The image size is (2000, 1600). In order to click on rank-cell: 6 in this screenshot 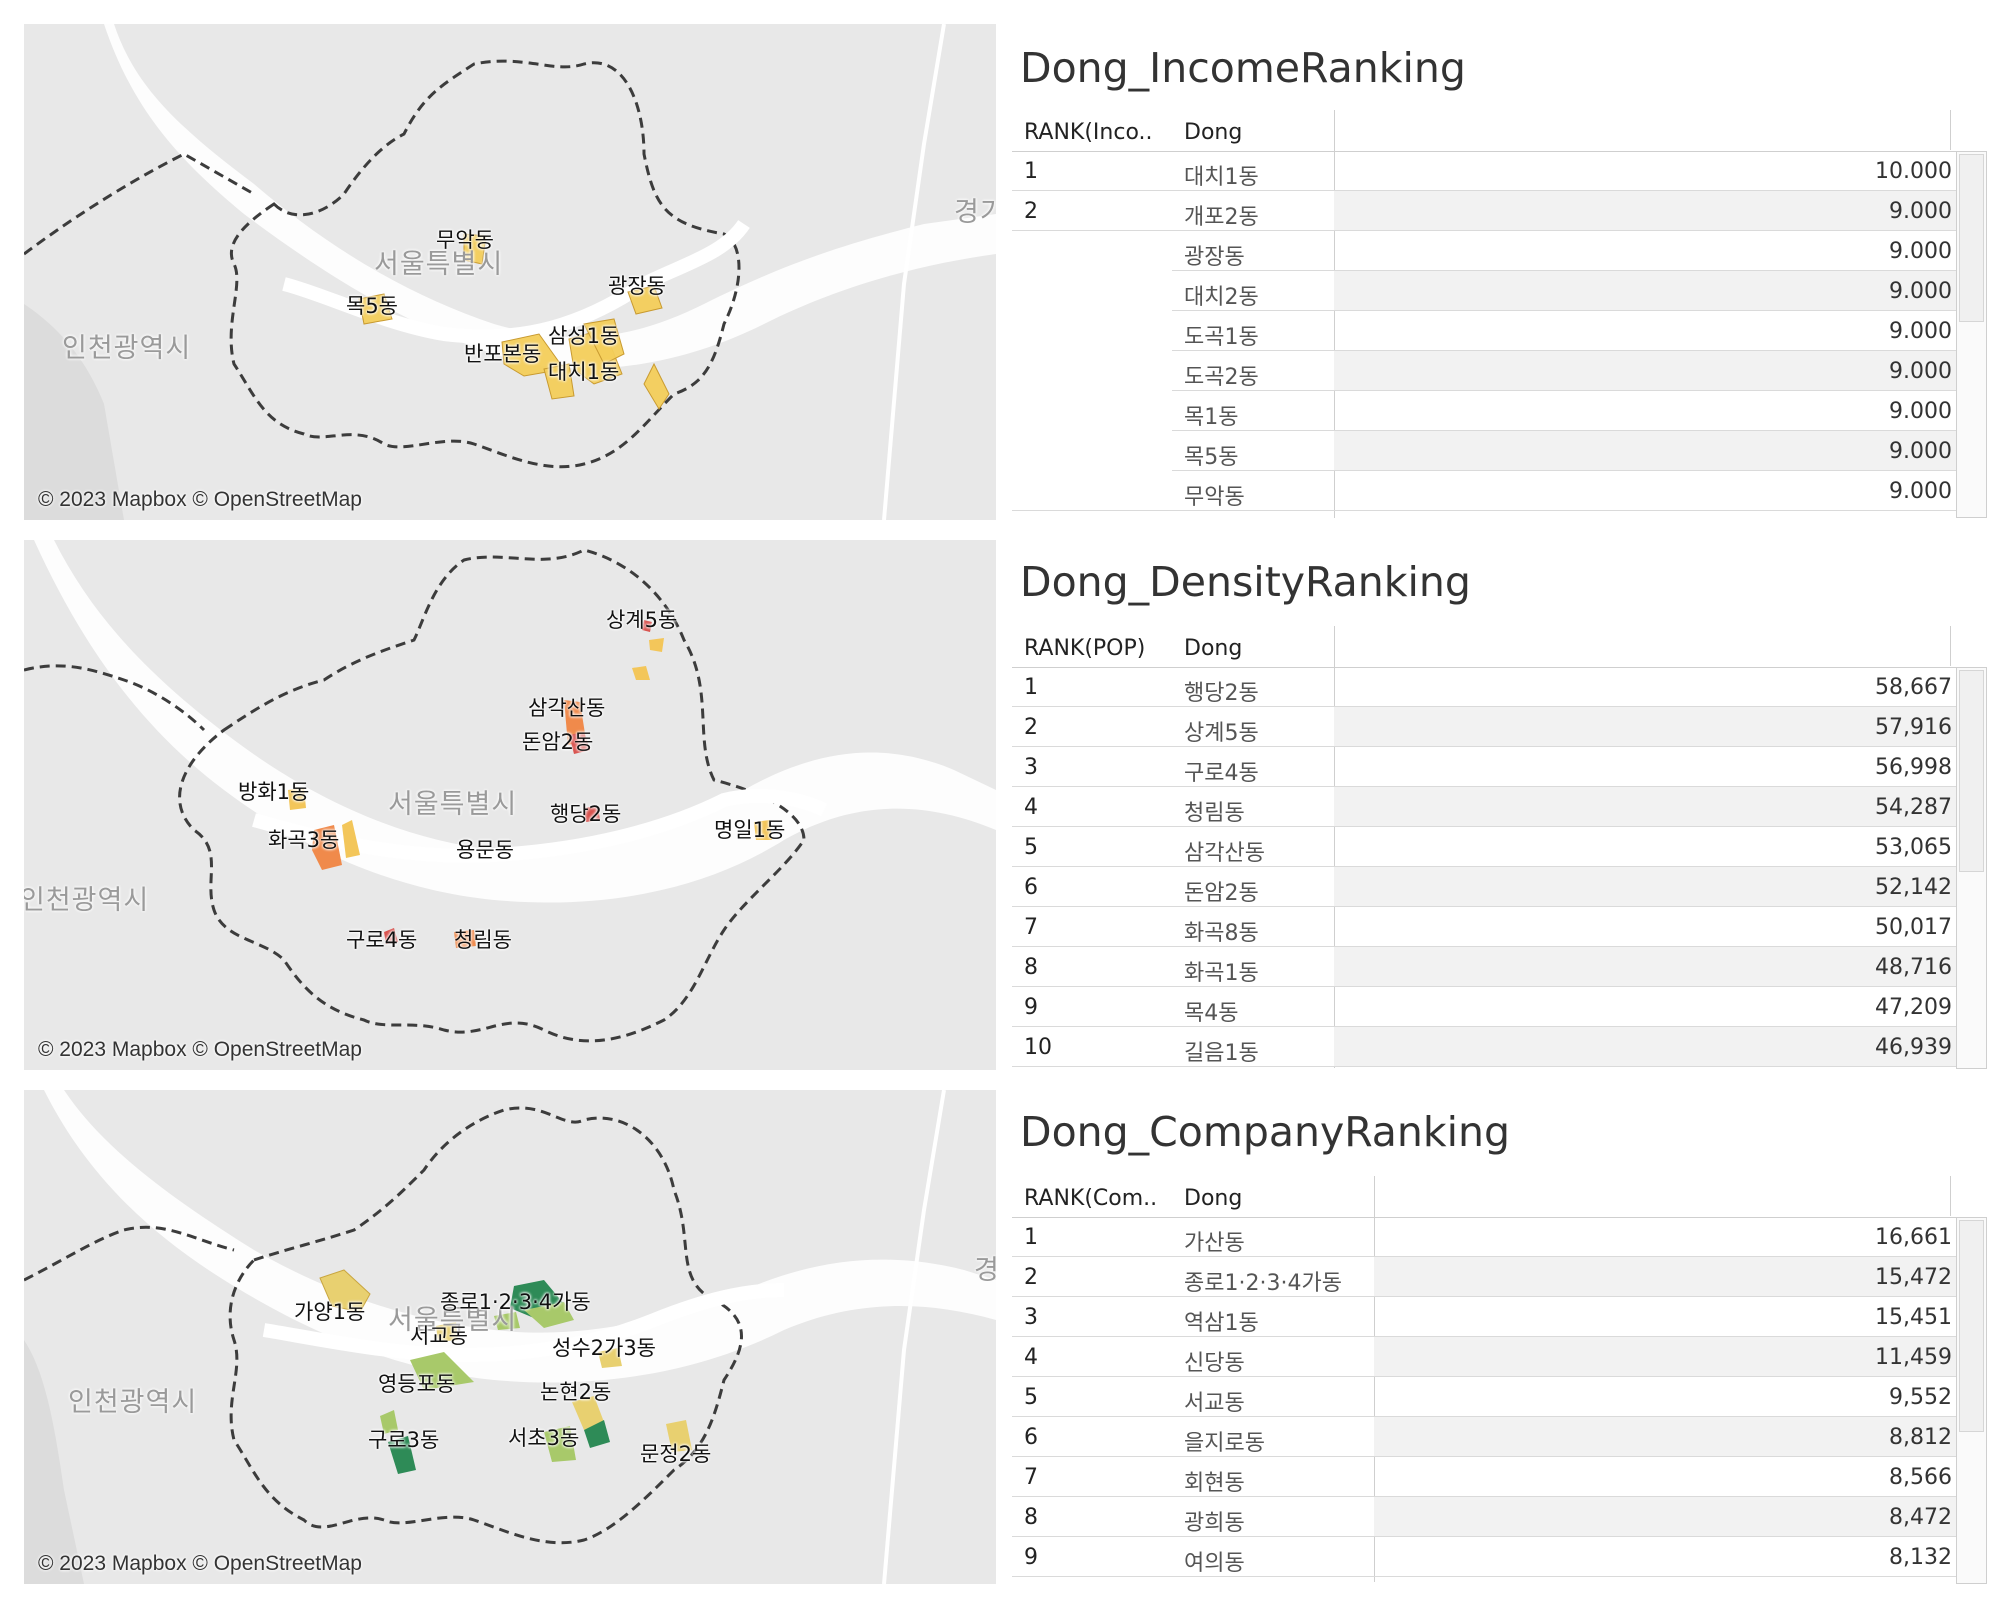, I will do `click(1031, 1437)`.